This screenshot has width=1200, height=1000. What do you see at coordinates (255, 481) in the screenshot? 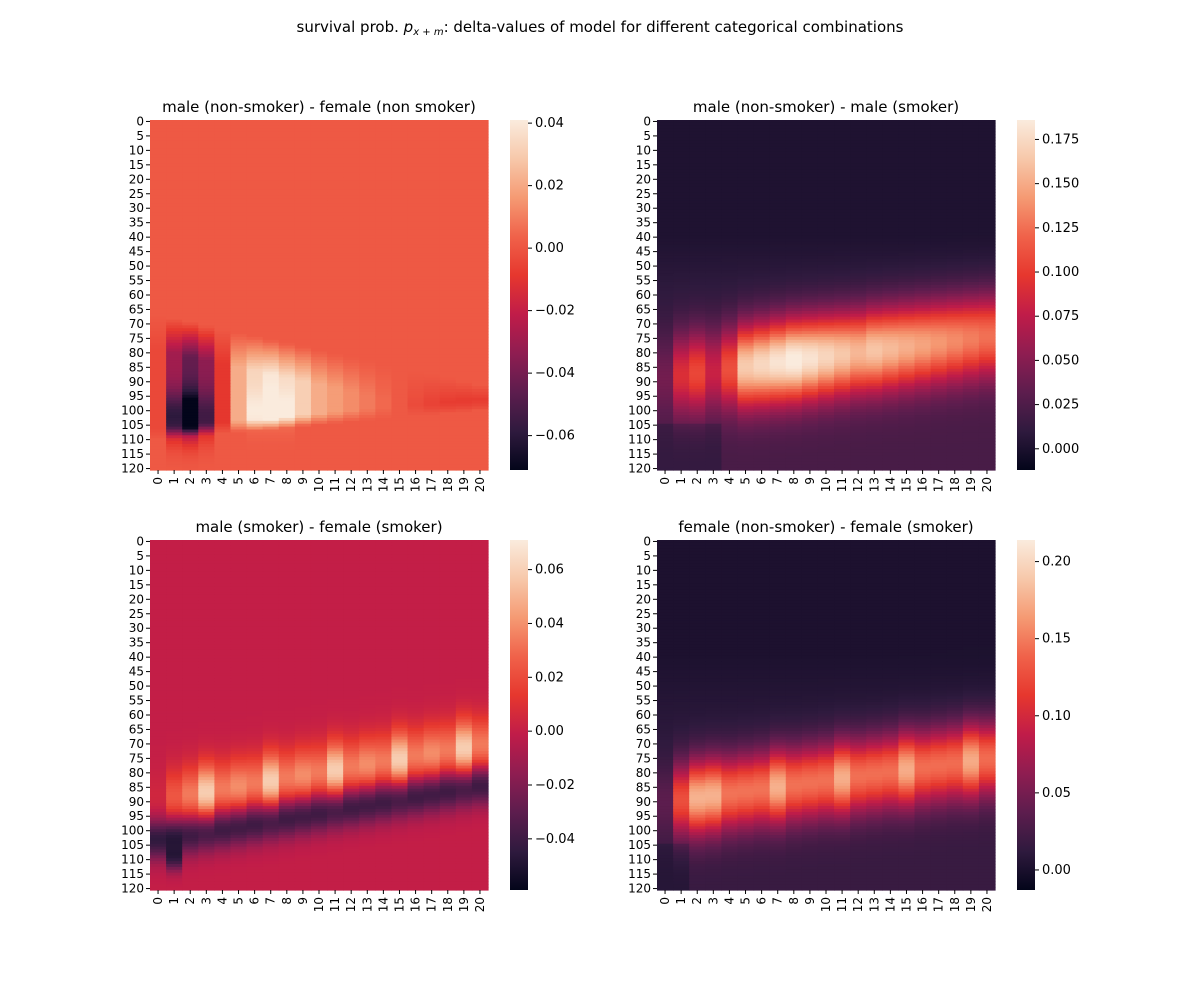
I see `x-tick-label: 6` at bounding box center [255, 481].